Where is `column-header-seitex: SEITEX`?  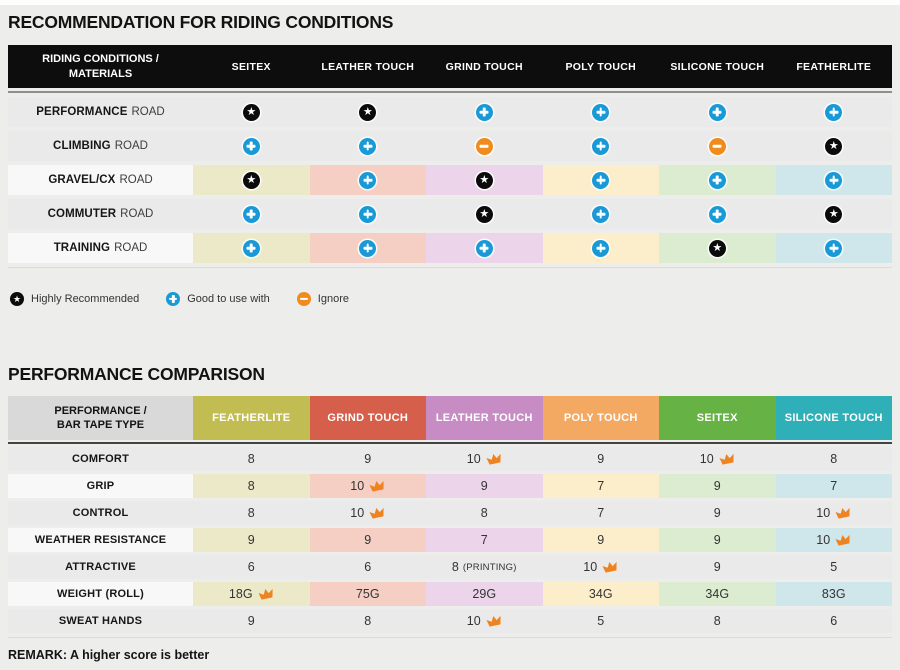
column-header-seitex: SEITEX is located at coordinates (717, 418).